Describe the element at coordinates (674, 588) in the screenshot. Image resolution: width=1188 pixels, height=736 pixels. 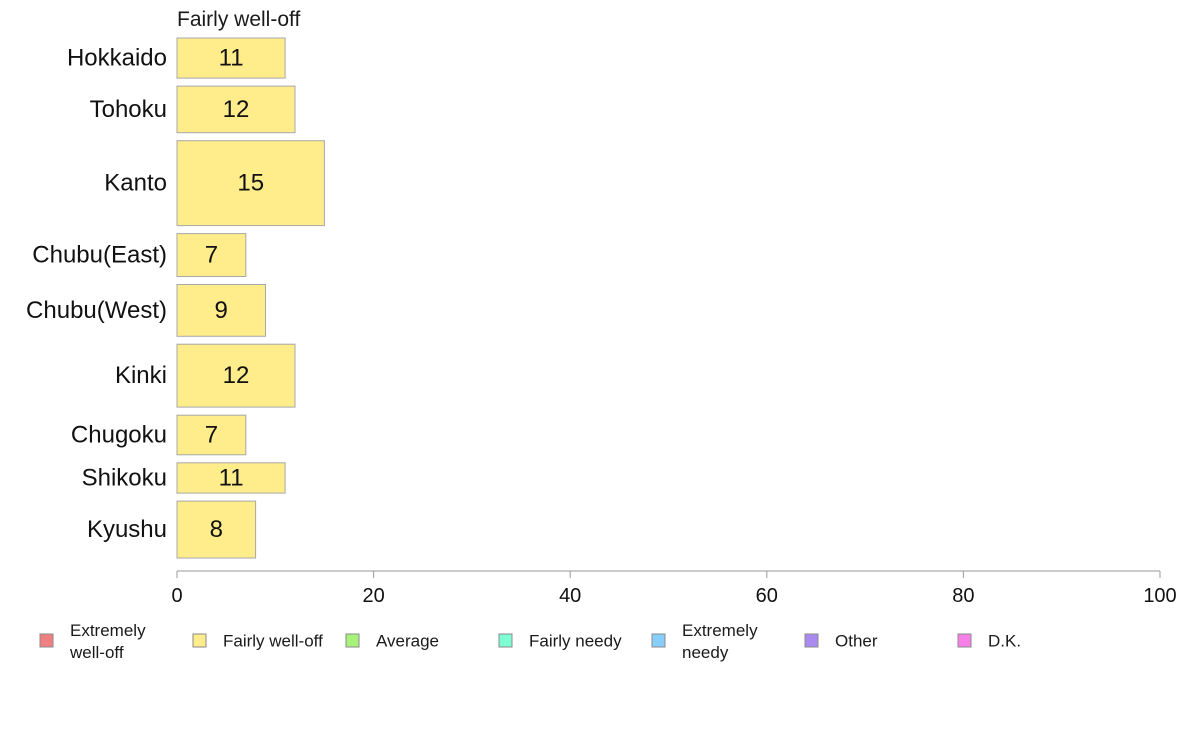
I see `x-axis: 0 20 40 60 80 100` at that location.